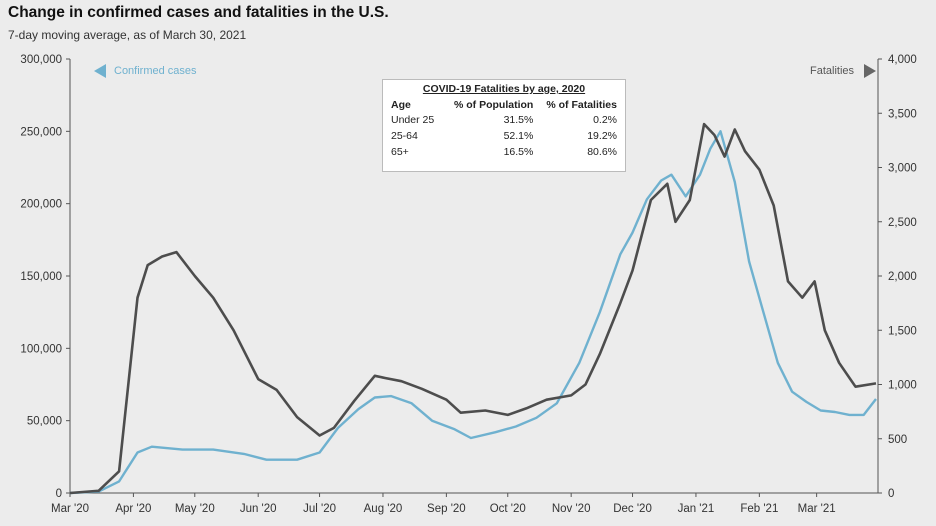  I want to click on left-y-tick-label: 150,000, so click(41, 277).